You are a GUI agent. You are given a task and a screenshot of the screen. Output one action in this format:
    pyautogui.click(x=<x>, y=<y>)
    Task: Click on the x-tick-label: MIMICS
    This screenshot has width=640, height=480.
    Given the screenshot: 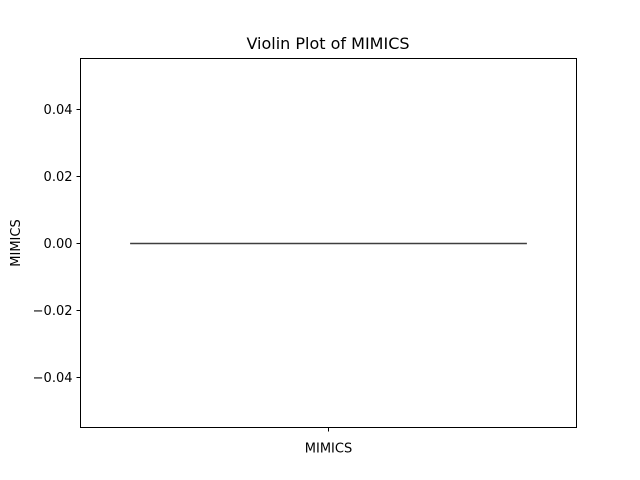 What is the action you would take?
    pyautogui.click(x=328, y=449)
    